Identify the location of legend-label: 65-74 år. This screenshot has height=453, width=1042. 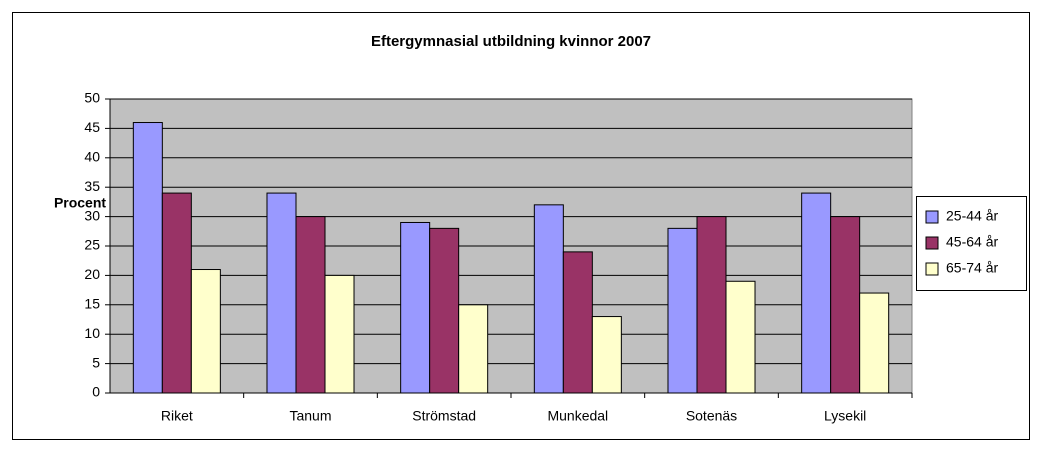
(972, 268).